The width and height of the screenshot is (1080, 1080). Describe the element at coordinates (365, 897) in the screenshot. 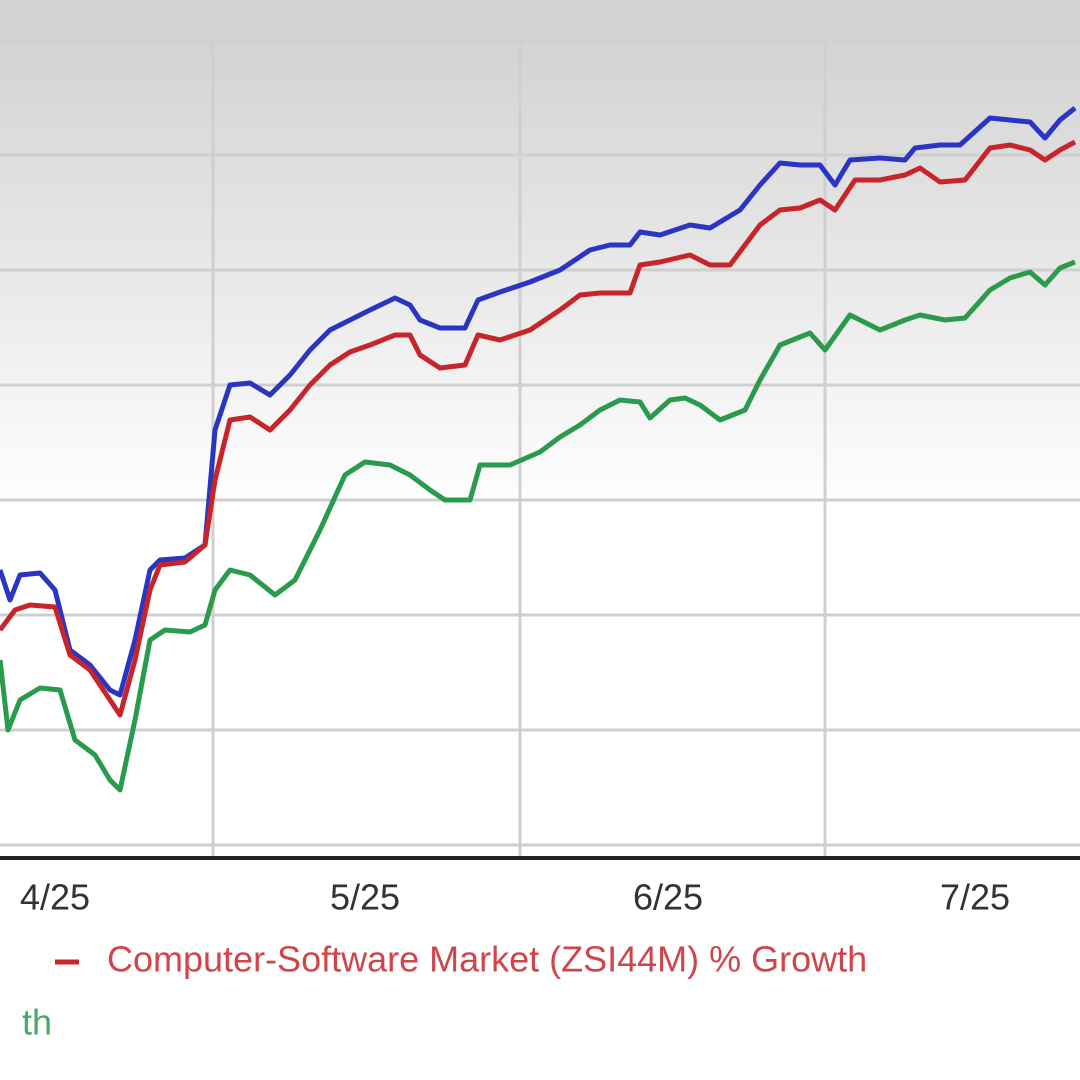

I see `x-tick-label: 5/25` at that location.